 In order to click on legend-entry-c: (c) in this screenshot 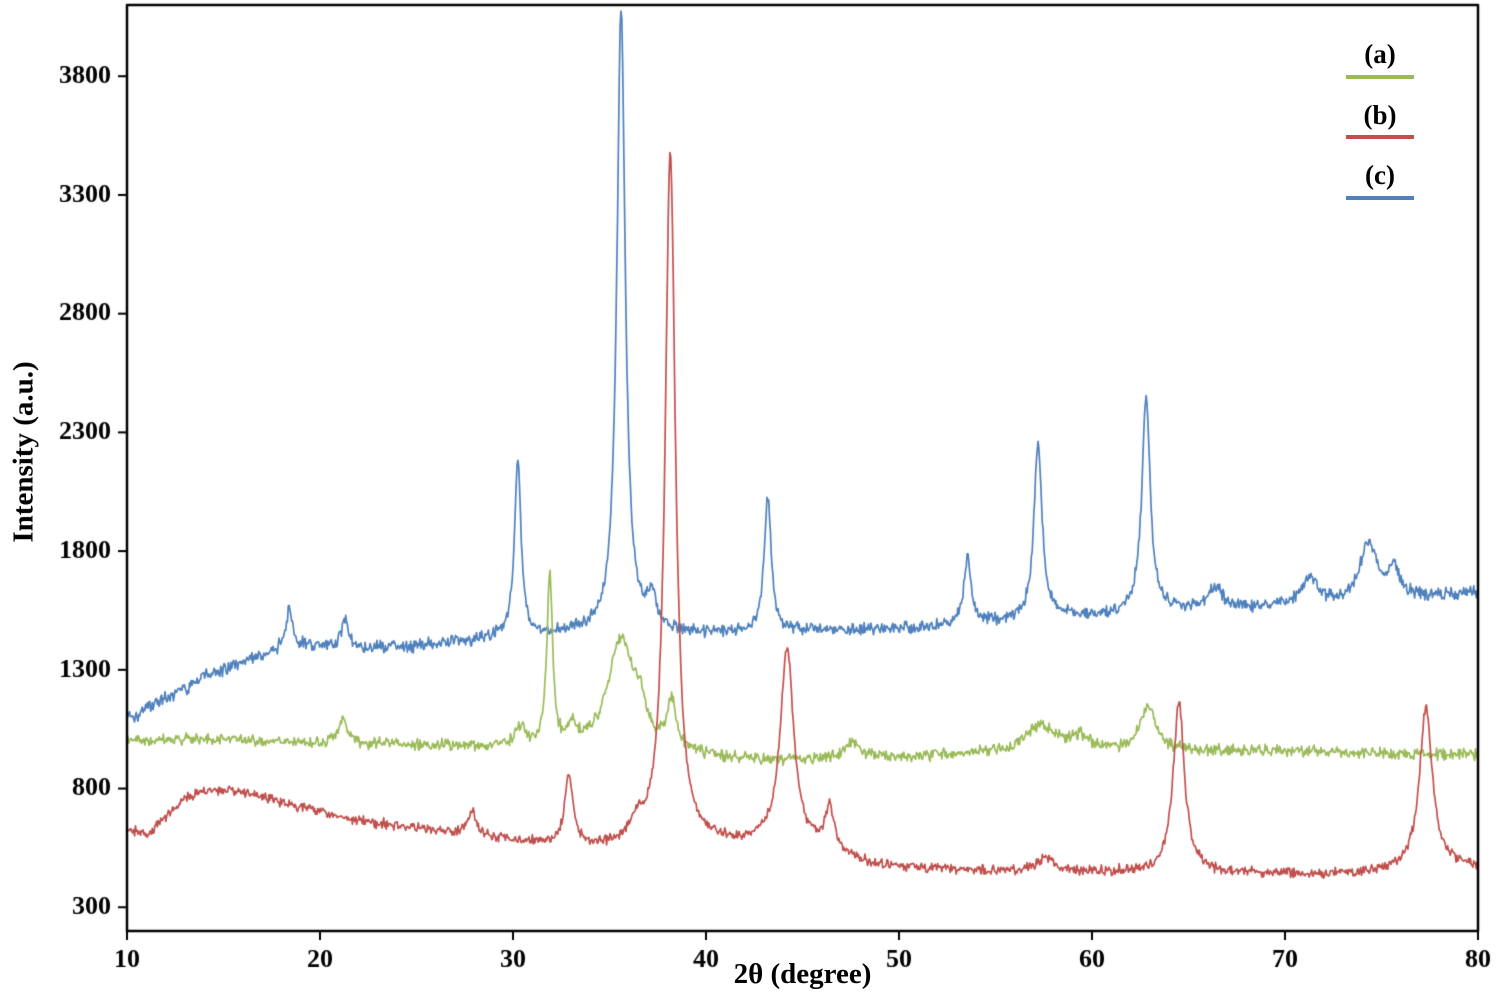, I will do `click(1380, 180)`.